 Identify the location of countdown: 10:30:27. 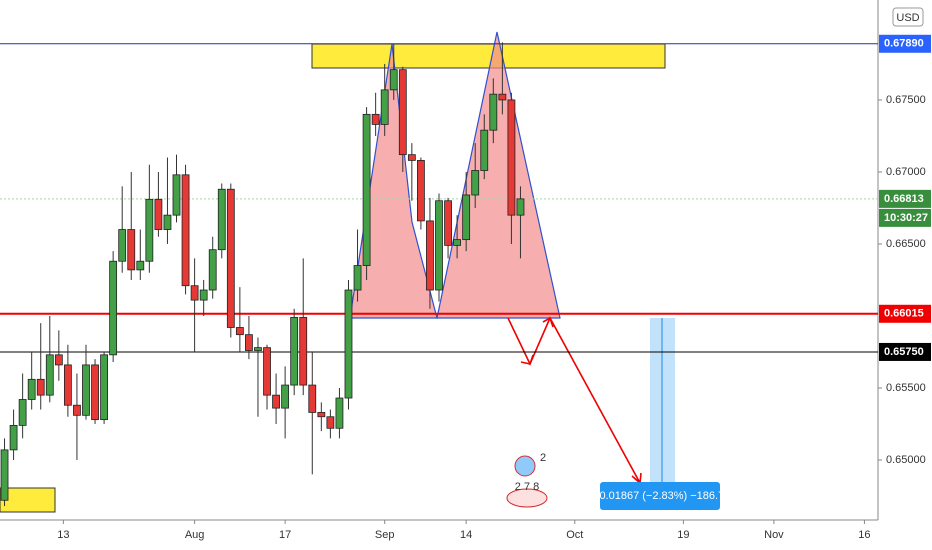
(906, 218).